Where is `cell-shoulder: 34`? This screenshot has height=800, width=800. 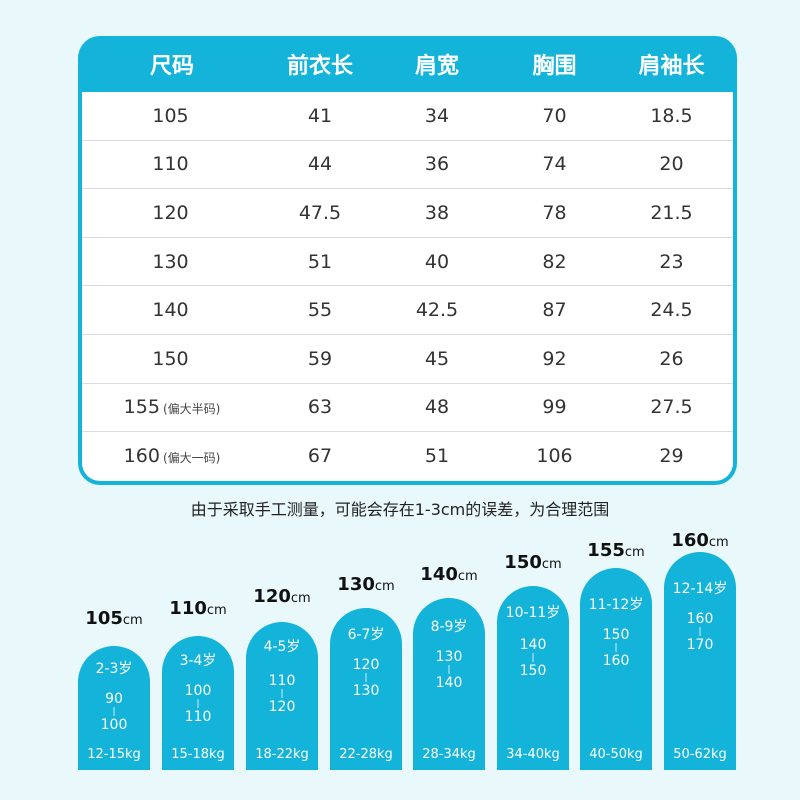
cell-shoulder: 34 is located at coordinates (437, 115).